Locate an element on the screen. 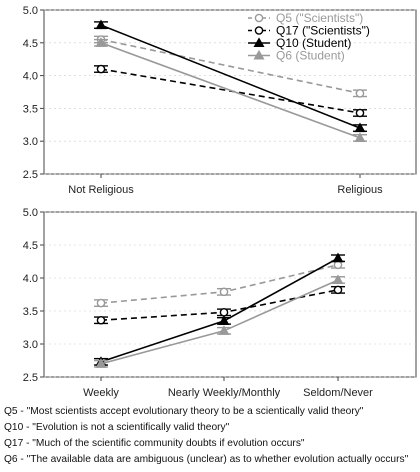  legend-label: Q5 ("Scientists") is located at coordinates (319, 18).